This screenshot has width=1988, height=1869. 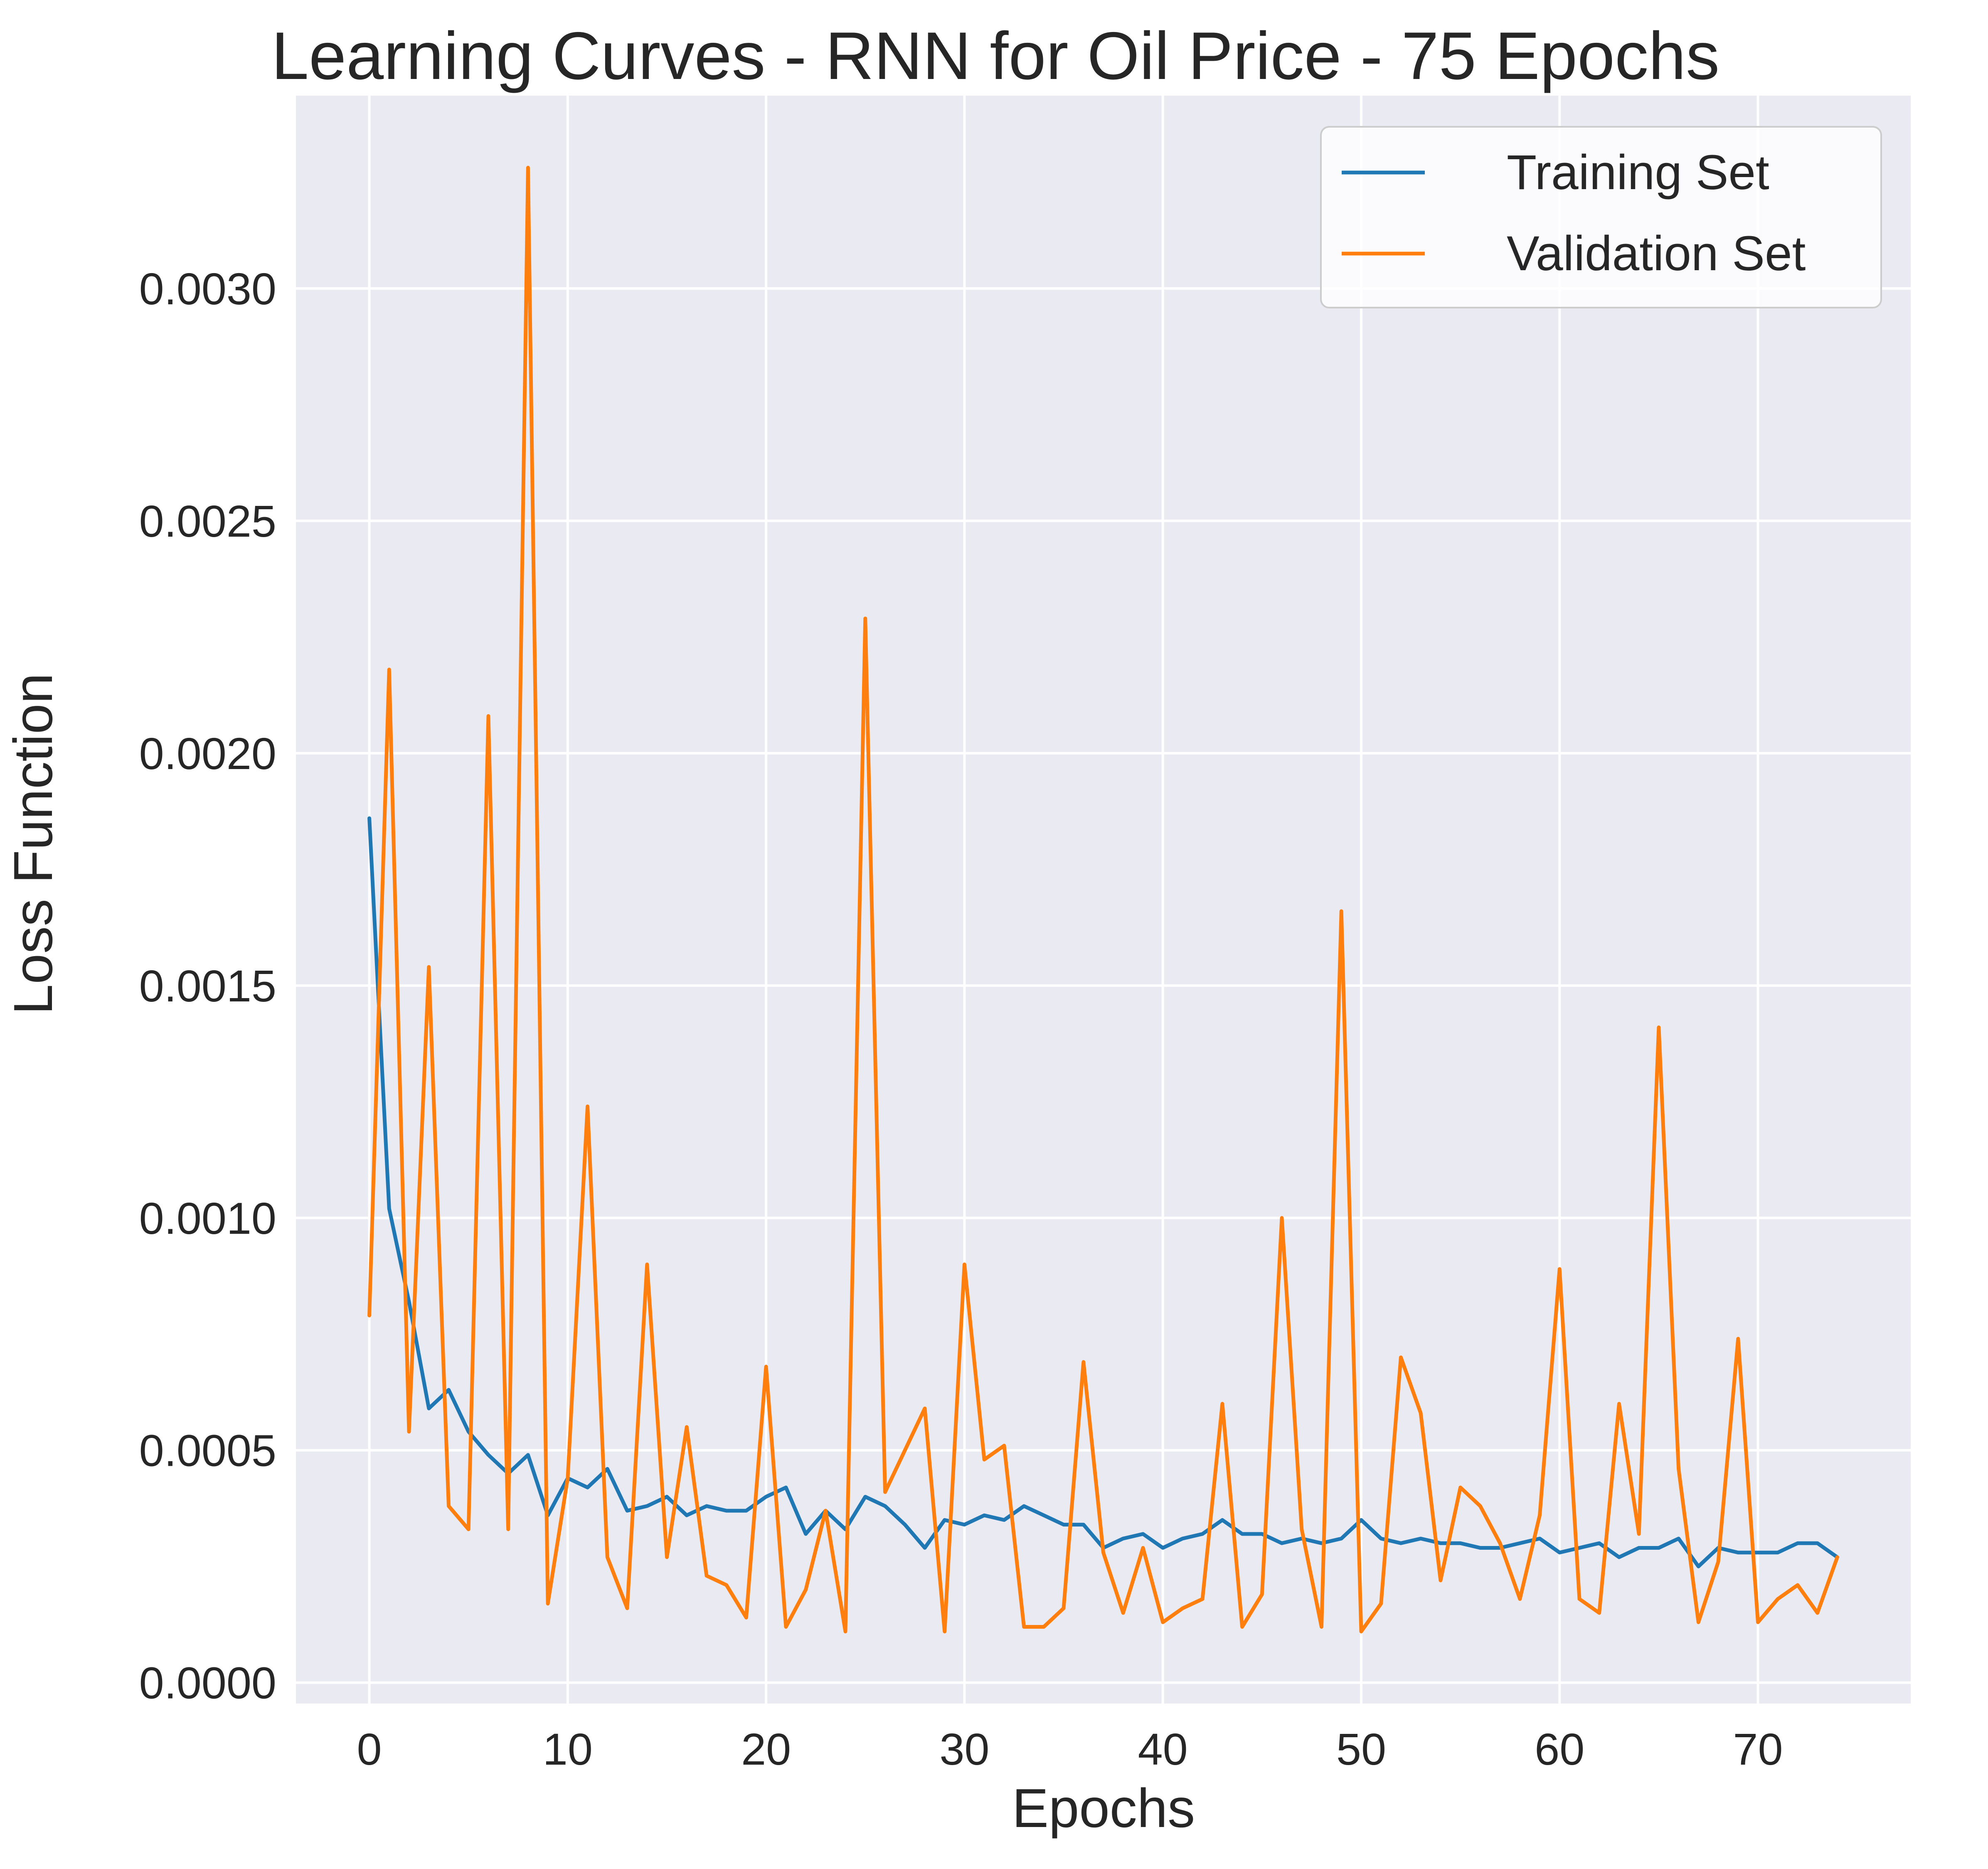 What do you see at coordinates (964, 1749) in the screenshot?
I see `x-tick-label: 30` at bounding box center [964, 1749].